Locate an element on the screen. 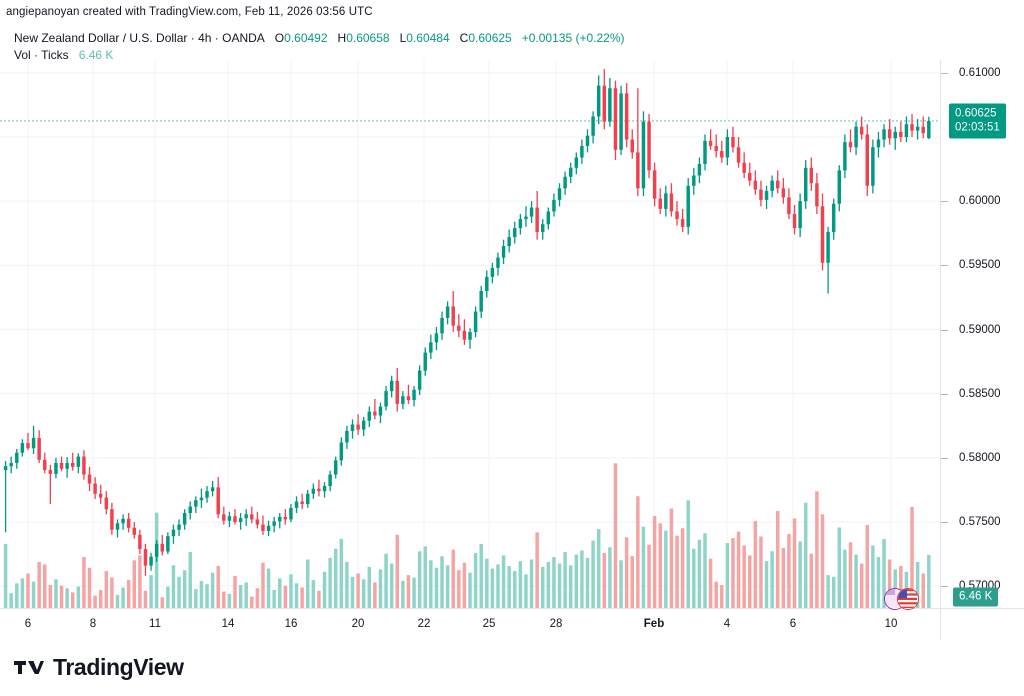  legend-high-value: 0.60658 is located at coordinates (368, 38).